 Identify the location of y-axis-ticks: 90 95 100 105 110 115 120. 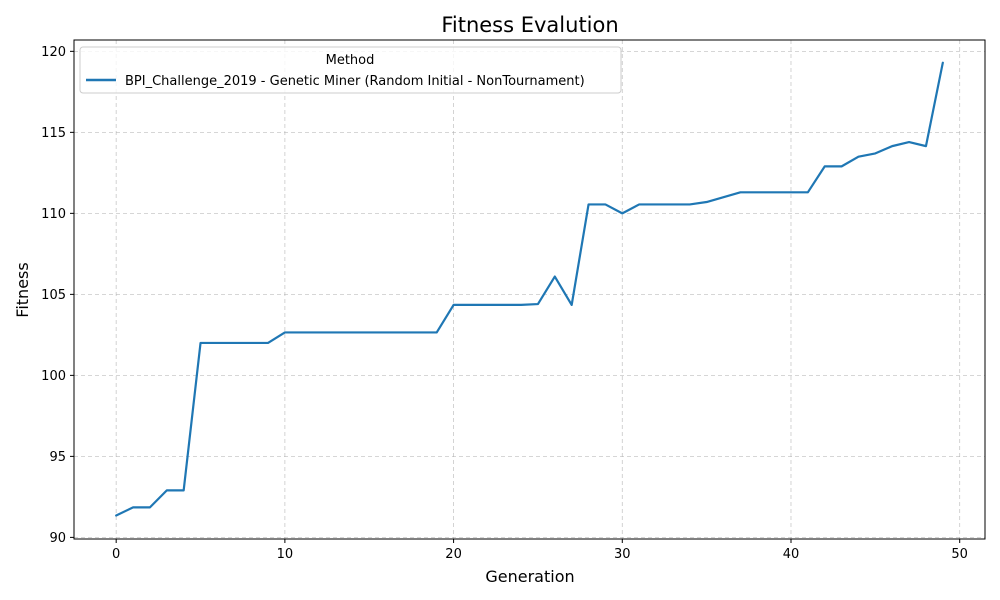
(57, 295).